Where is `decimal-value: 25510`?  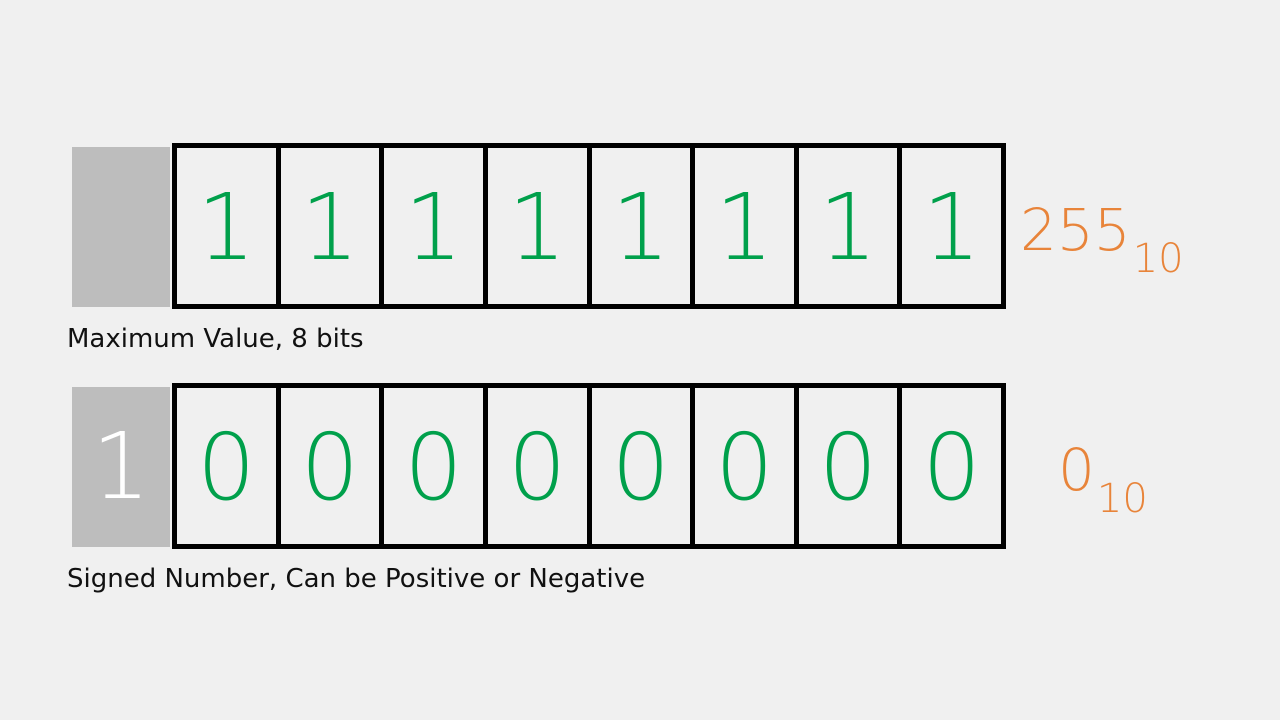 decimal-value: 25510 is located at coordinates (1102, 240).